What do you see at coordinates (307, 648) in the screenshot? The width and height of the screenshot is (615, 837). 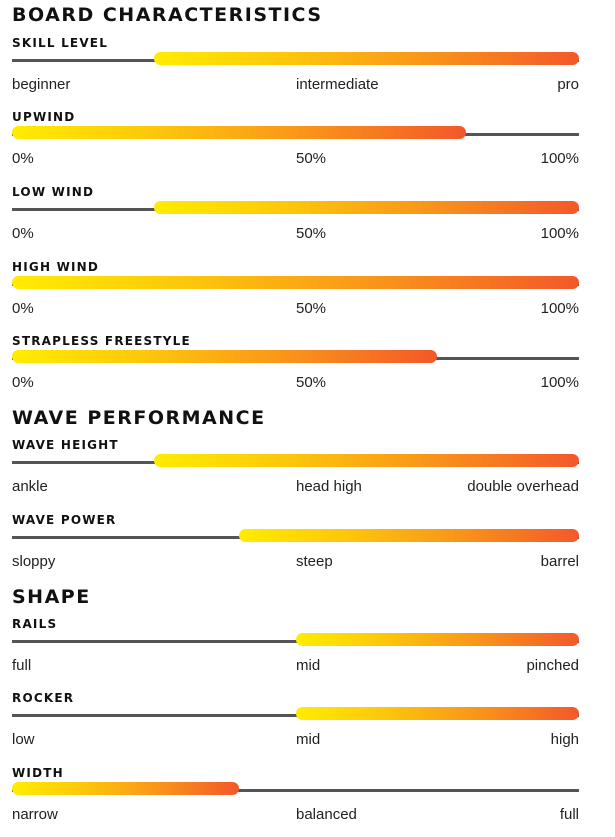 I see `metric-rails: RAILS full mid pinched` at bounding box center [307, 648].